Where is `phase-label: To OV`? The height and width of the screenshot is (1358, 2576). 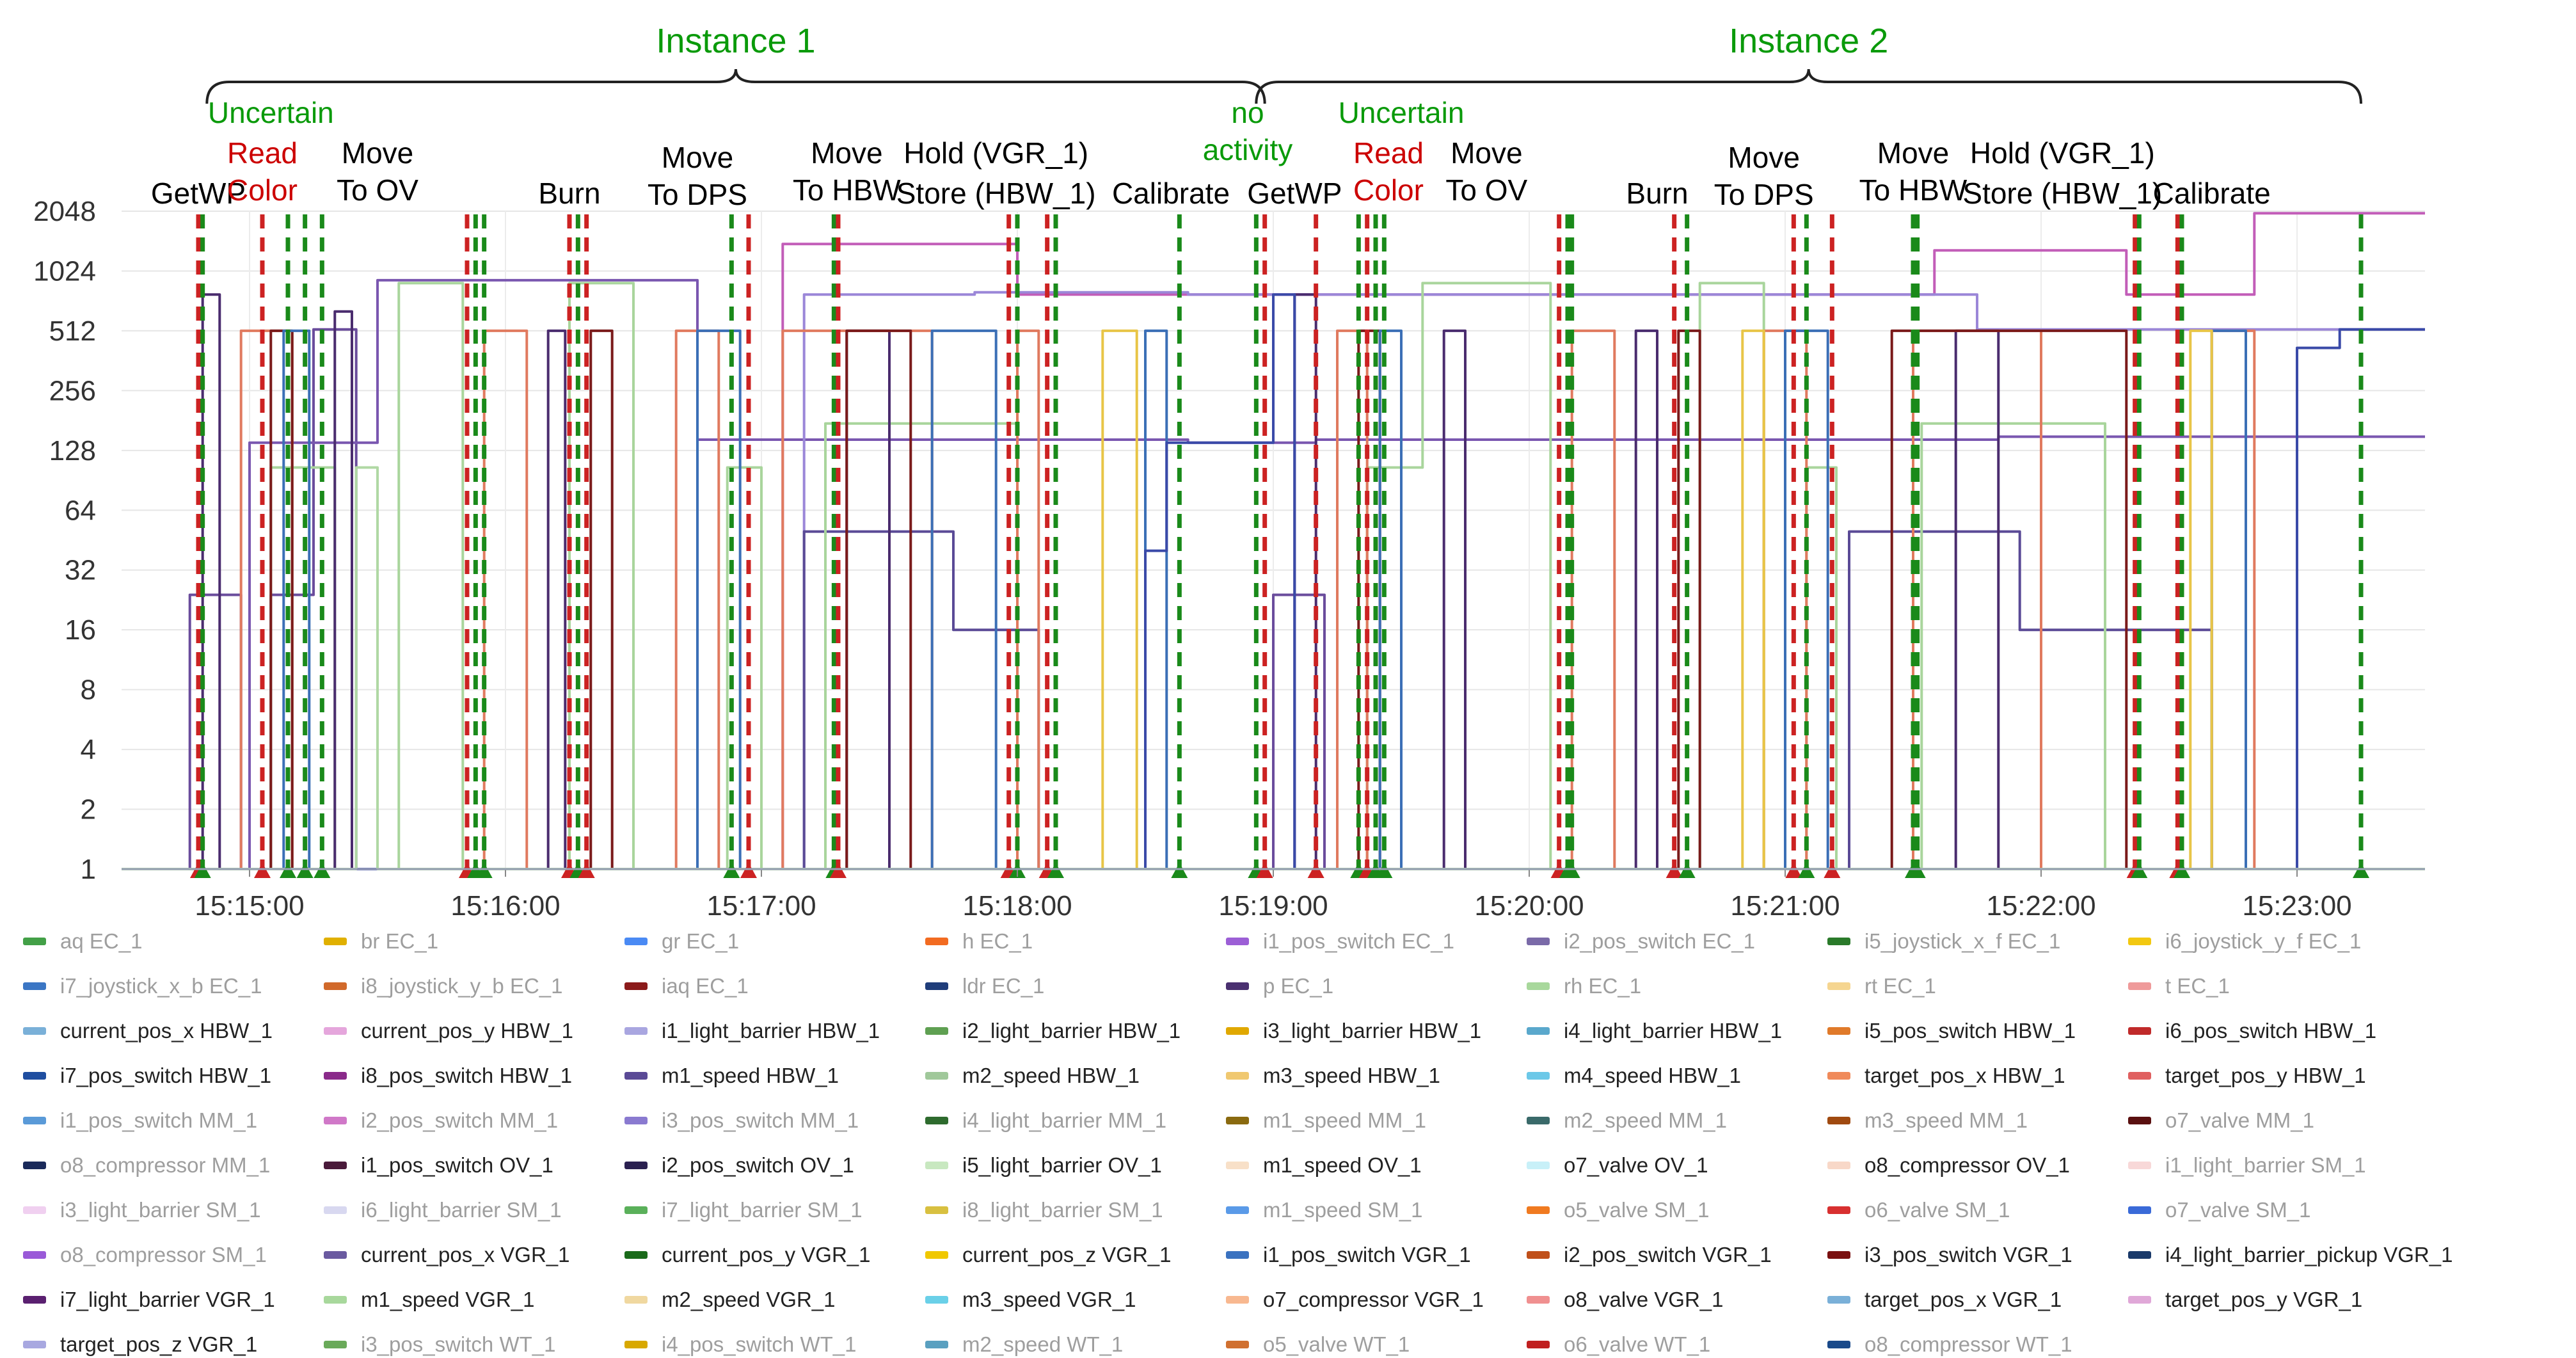 phase-label: To OV is located at coordinates (1486, 190).